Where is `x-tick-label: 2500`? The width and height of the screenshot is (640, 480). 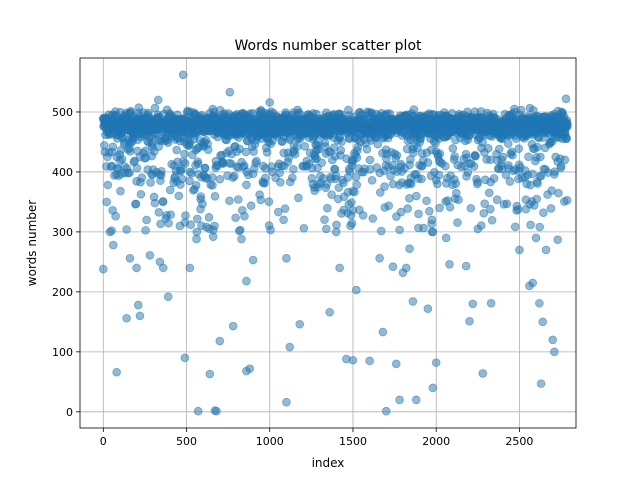 x-tick-label: 2500 is located at coordinates (519, 441).